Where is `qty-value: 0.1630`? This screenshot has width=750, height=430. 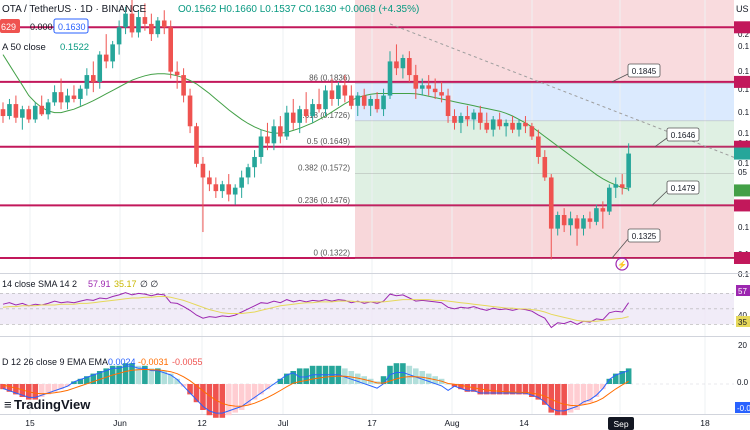 qty-value: 0.1630 is located at coordinates (72, 27).